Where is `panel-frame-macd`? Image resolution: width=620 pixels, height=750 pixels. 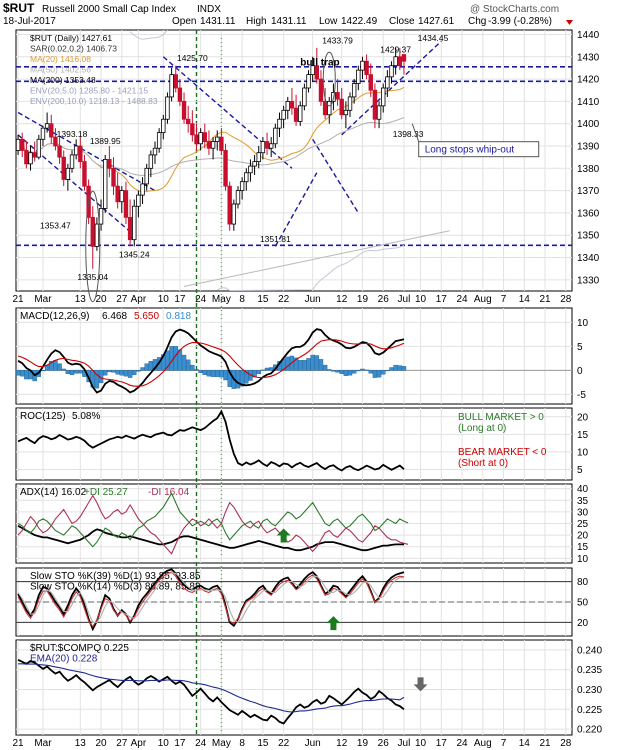
panel-frame-macd is located at coordinates (294, 356).